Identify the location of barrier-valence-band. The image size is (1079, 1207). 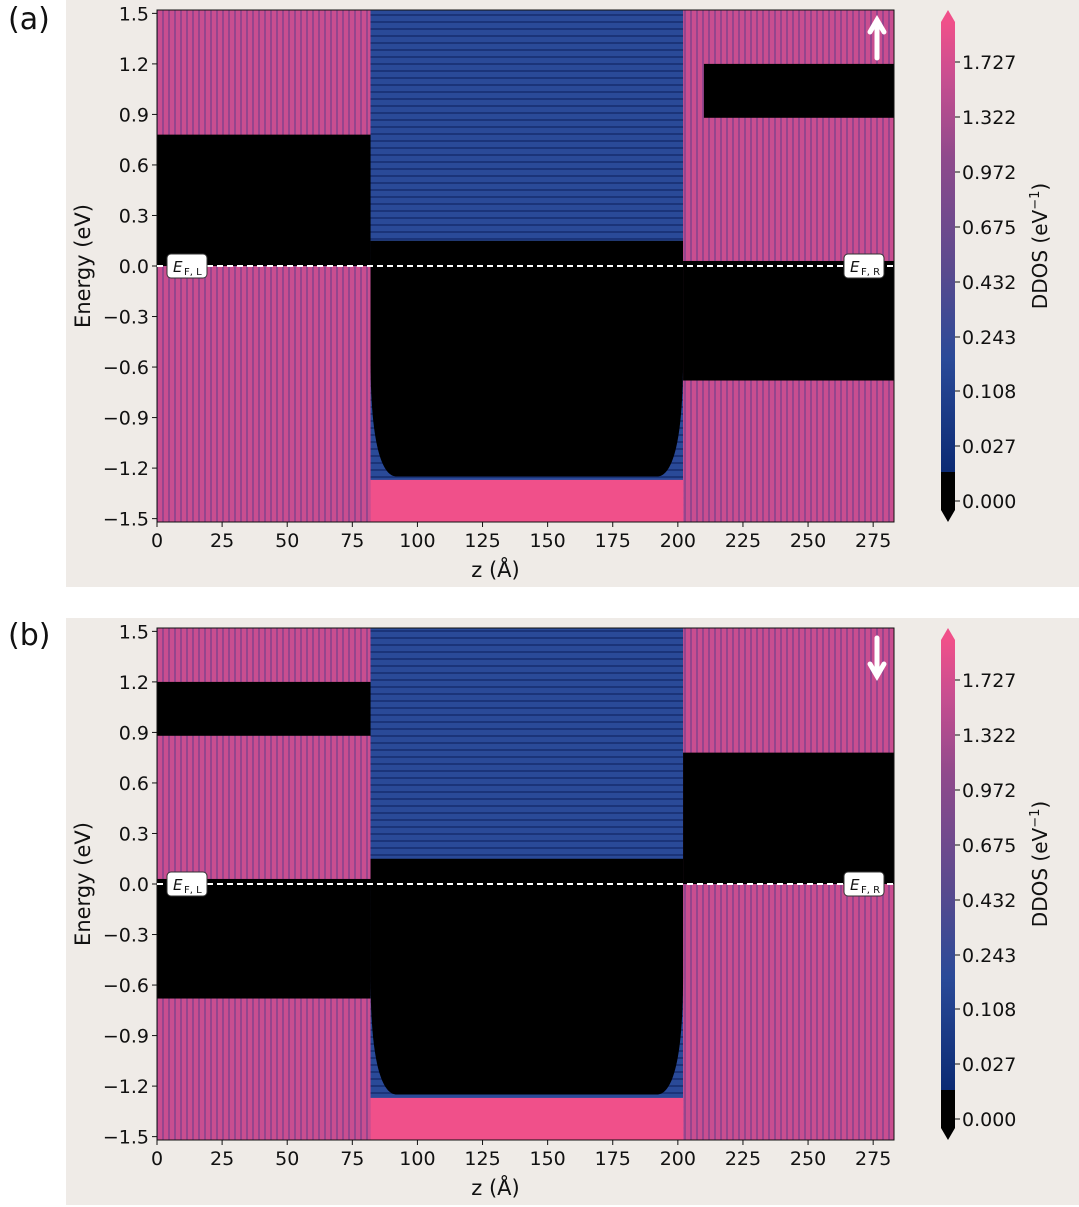
(527, 500).